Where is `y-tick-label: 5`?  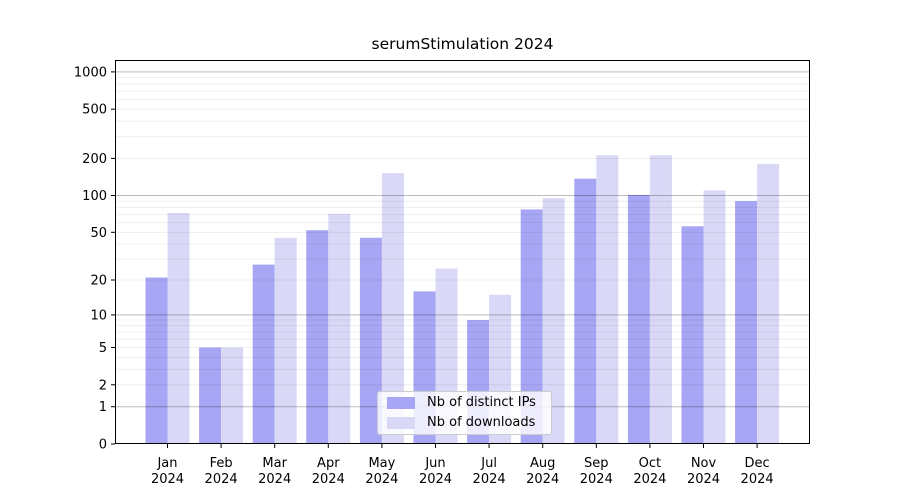 y-tick-label: 5 is located at coordinates (103, 348).